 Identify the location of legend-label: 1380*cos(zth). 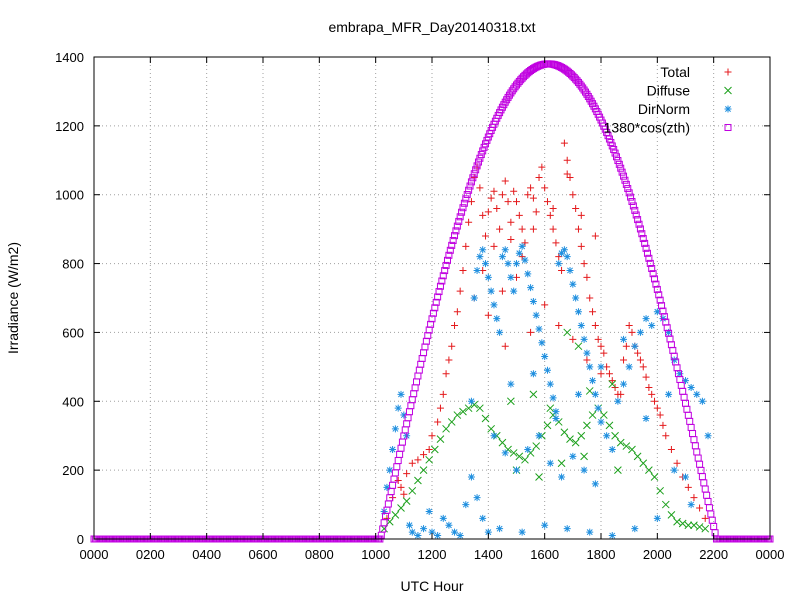
(647, 128).